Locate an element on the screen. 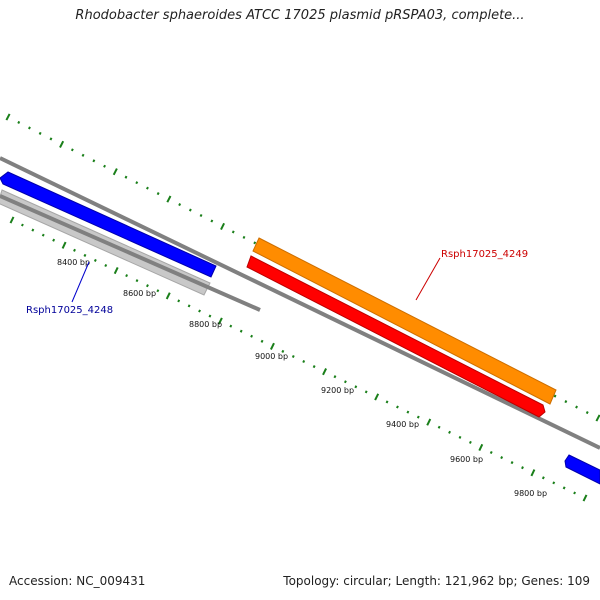 The image size is (600, 600). cds-forward-orange is located at coordinates (404, 321).